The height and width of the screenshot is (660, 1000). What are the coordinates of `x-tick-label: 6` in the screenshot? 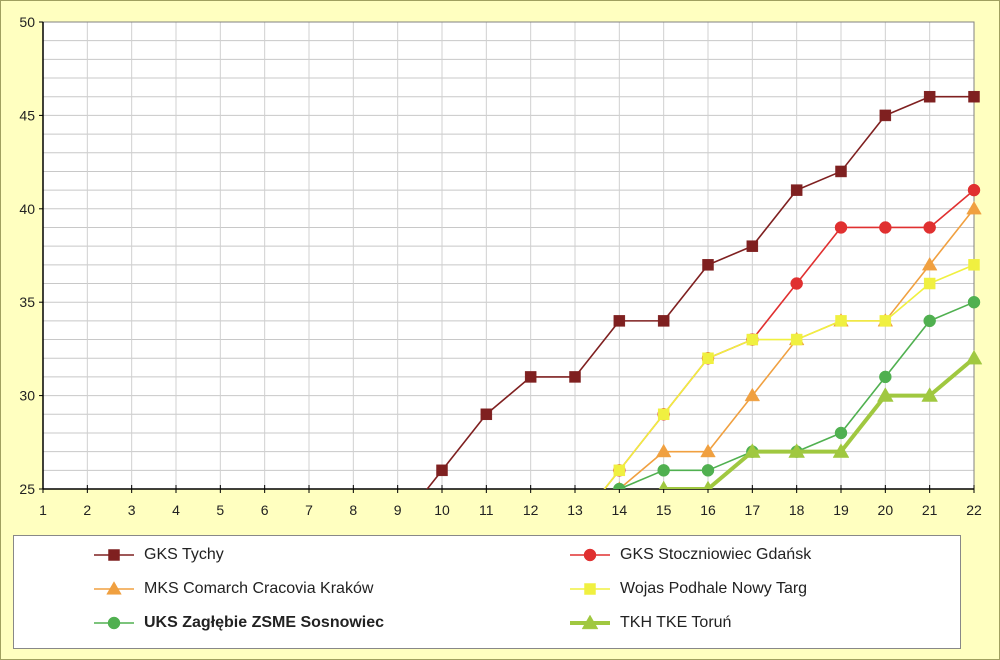 It's located at (265, 510).